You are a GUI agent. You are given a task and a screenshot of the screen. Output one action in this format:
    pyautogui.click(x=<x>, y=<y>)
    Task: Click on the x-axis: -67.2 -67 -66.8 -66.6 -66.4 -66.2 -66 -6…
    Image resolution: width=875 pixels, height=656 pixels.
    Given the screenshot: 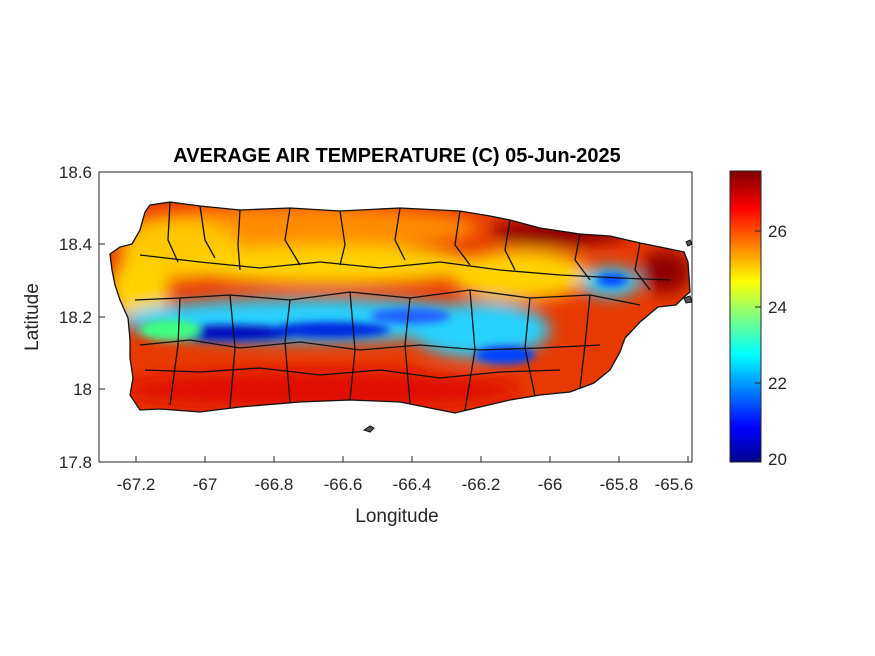 What is the action you would take?
    pyautogui.click(x=405, y=475)
    